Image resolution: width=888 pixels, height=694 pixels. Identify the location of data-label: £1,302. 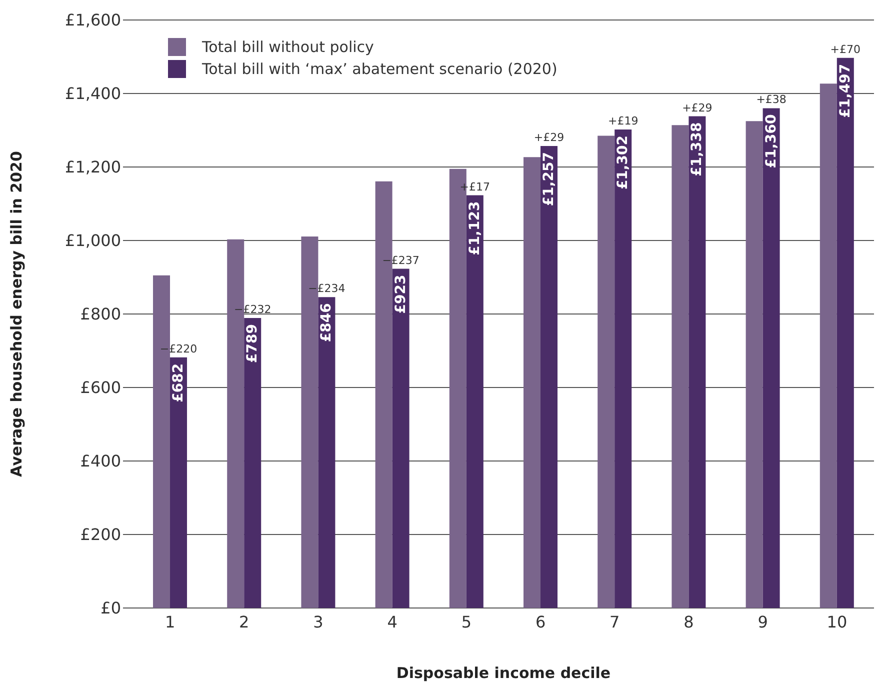
(623, 163).